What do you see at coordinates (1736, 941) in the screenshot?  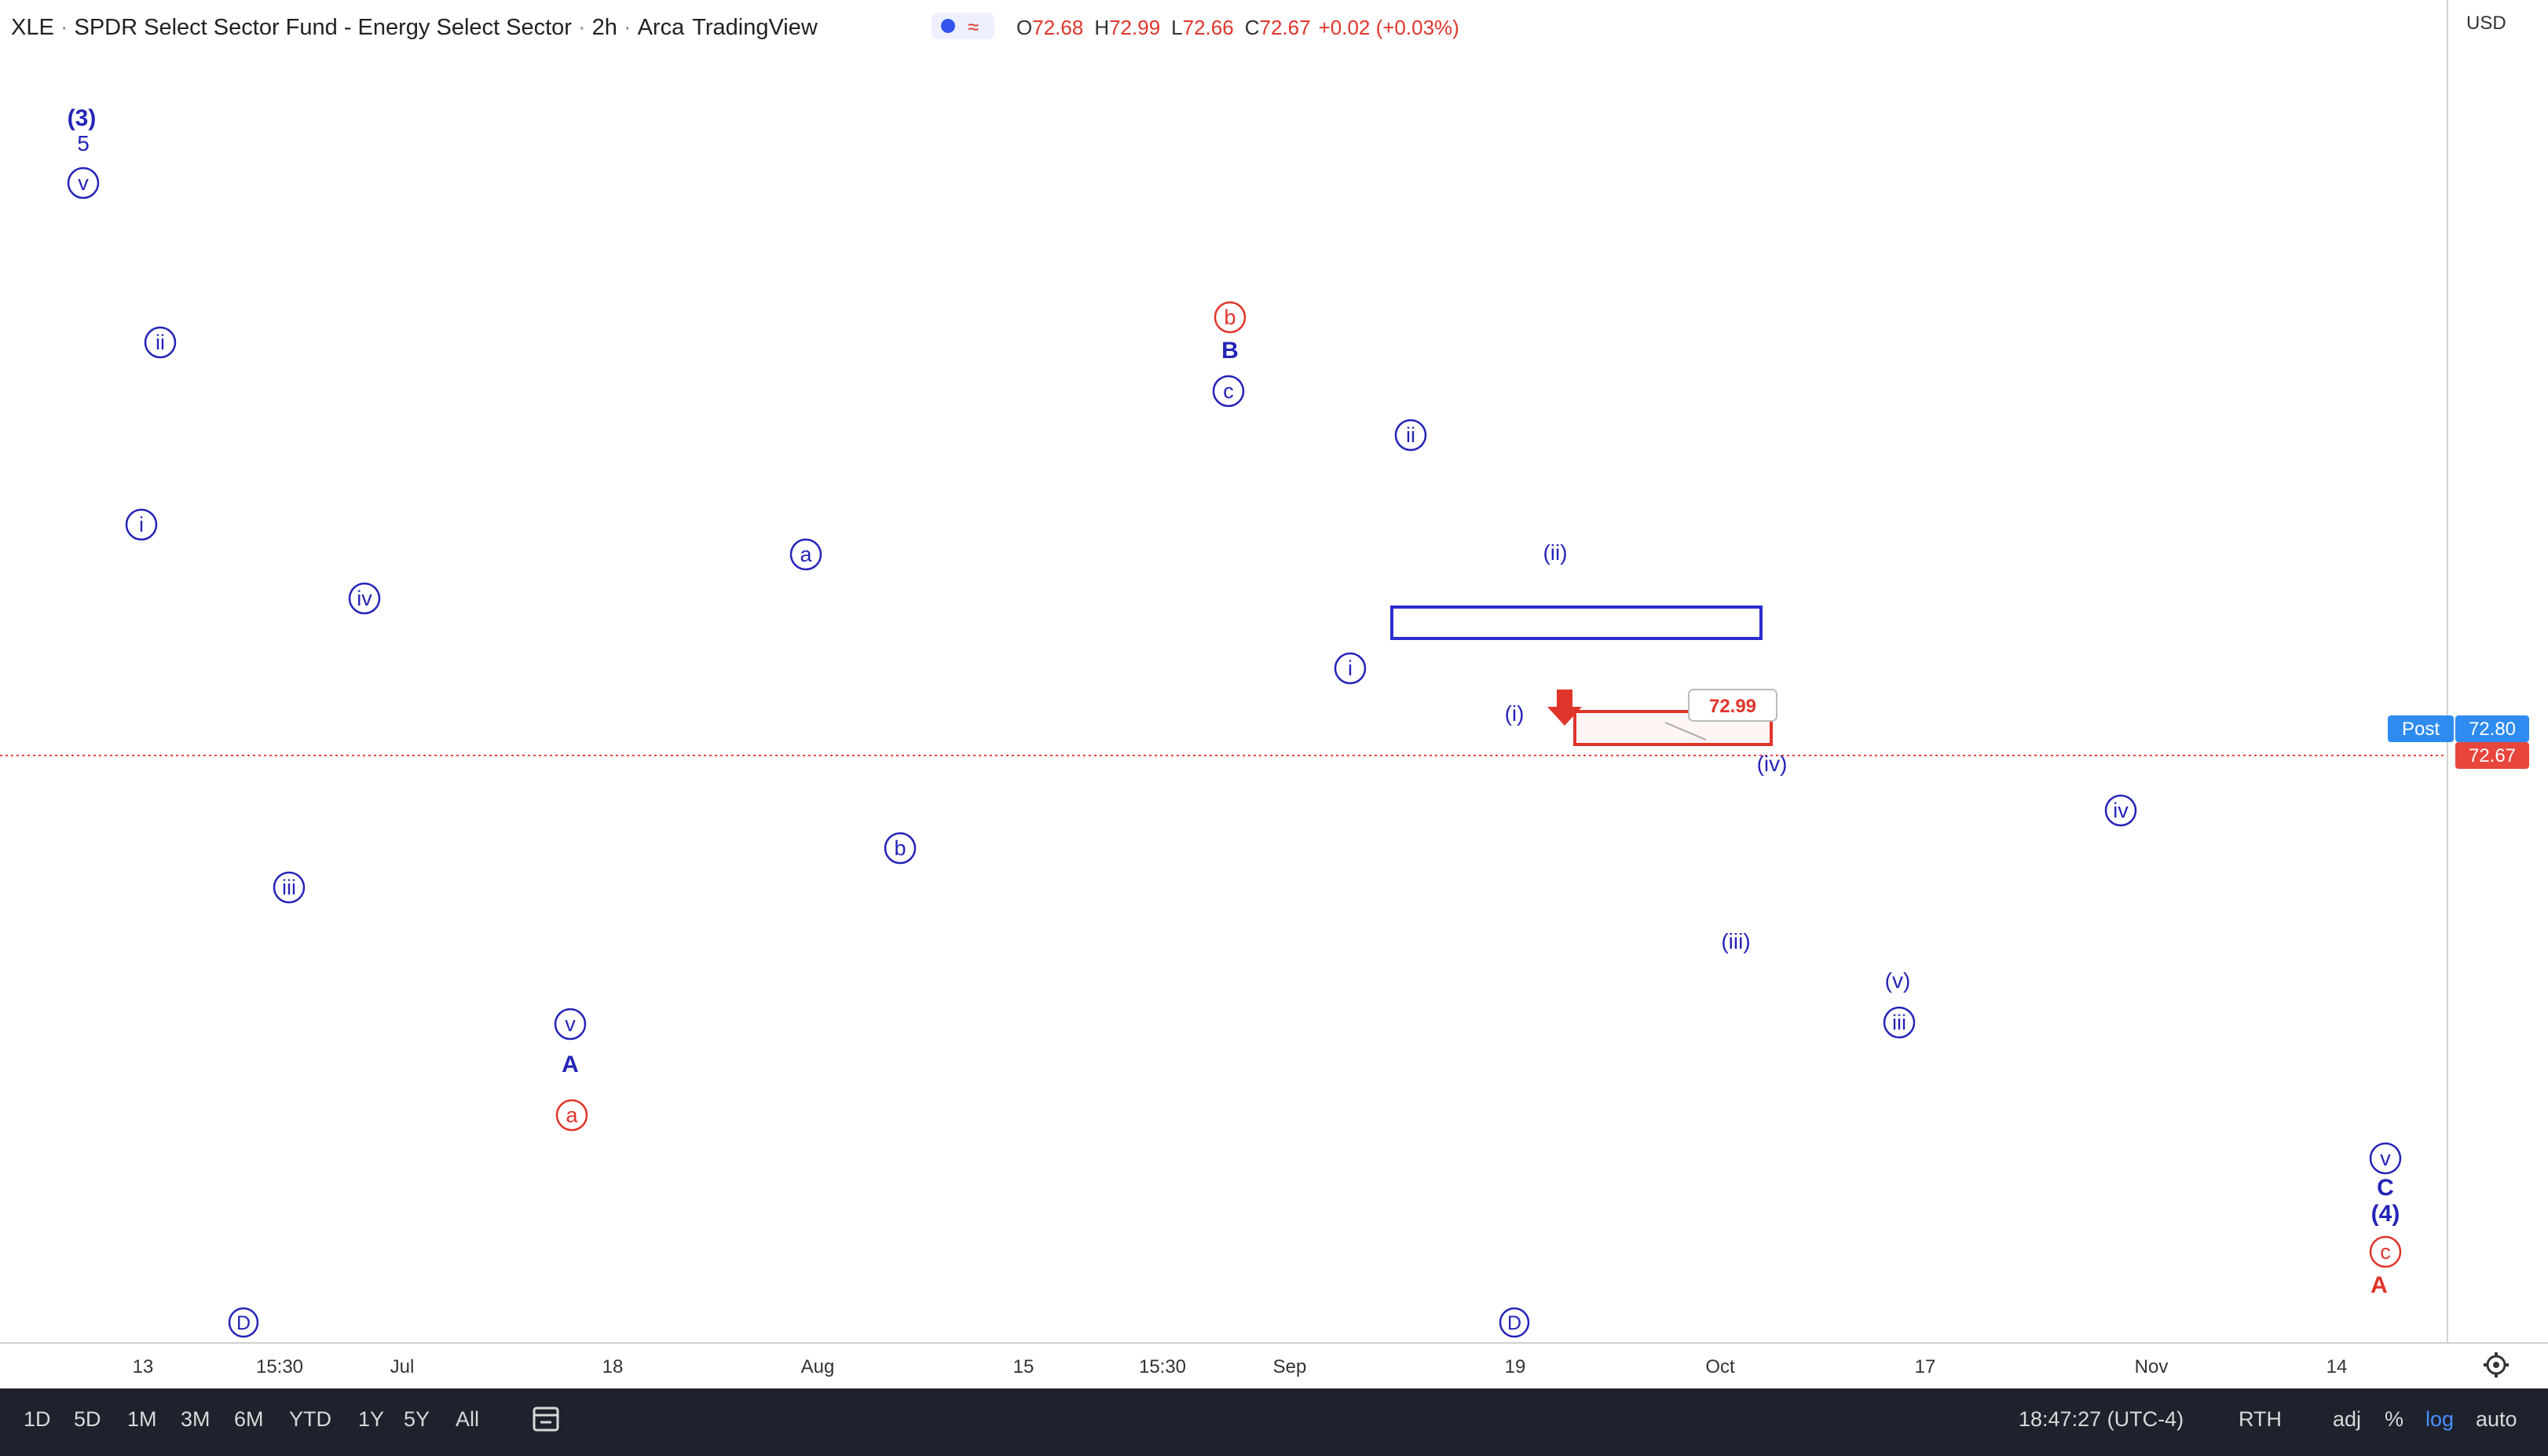 I see `wave-label: (iii)` at bounding box center [1736, 941].